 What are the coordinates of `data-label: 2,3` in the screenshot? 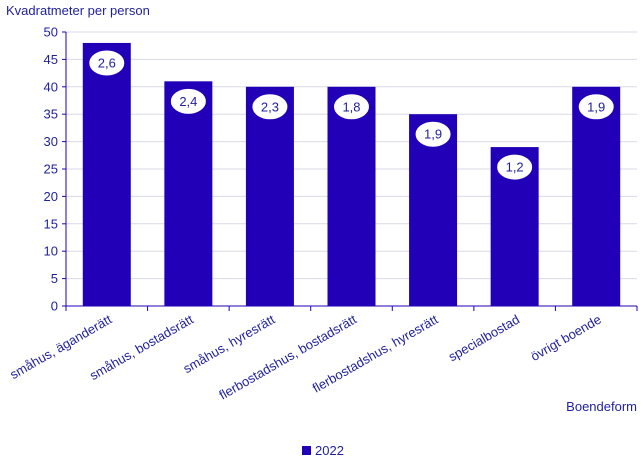 It's located at (270, 106).